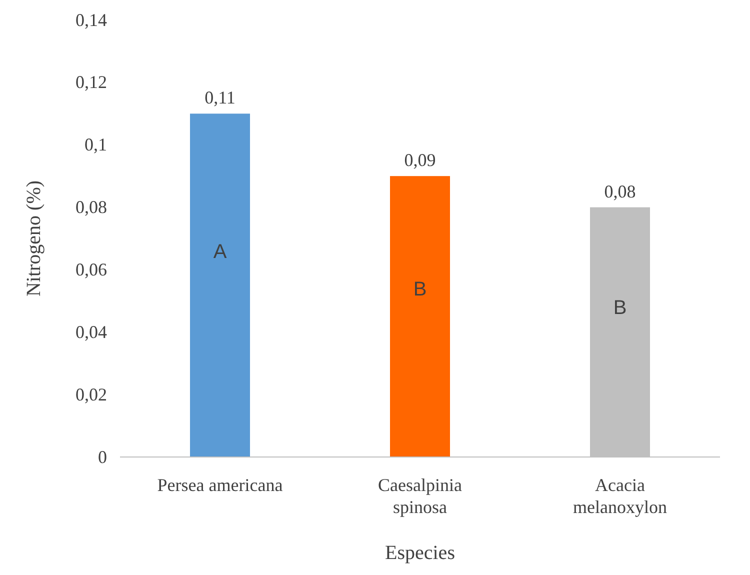 The image size is (750, 575). Describe the element at coordinates (95, 144) in the screenshot. I see `y-tick-label: 0,1` at that location.